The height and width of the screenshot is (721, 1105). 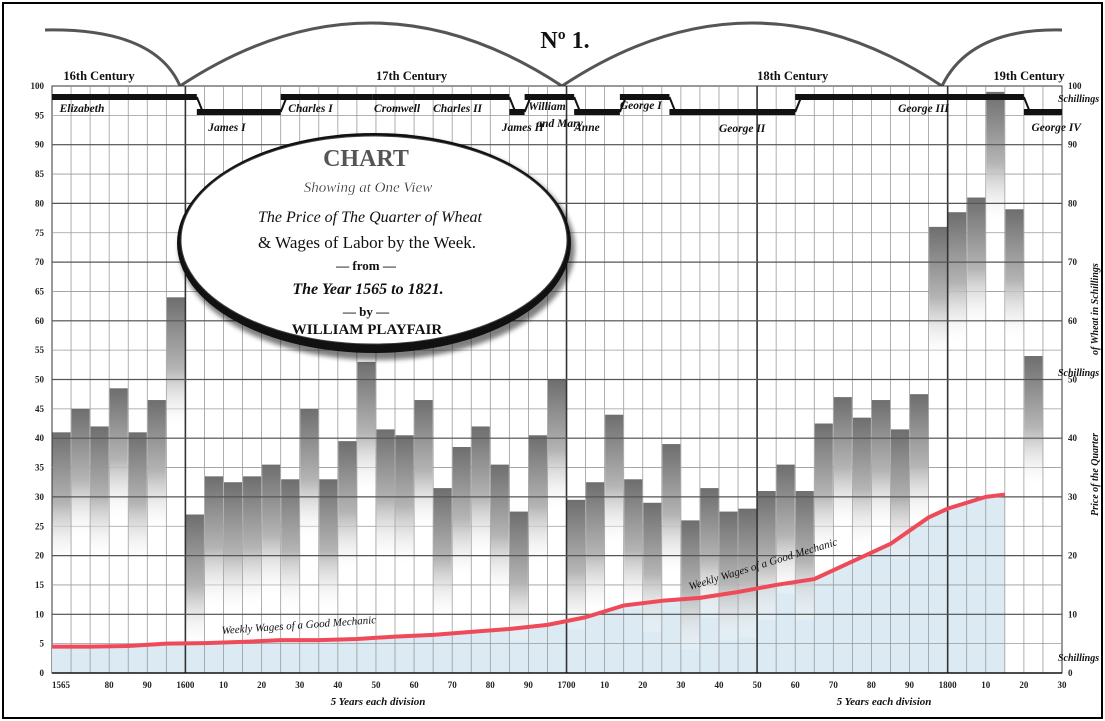 I want to click on y-tick-label: 65, so click(x=40, y=291).